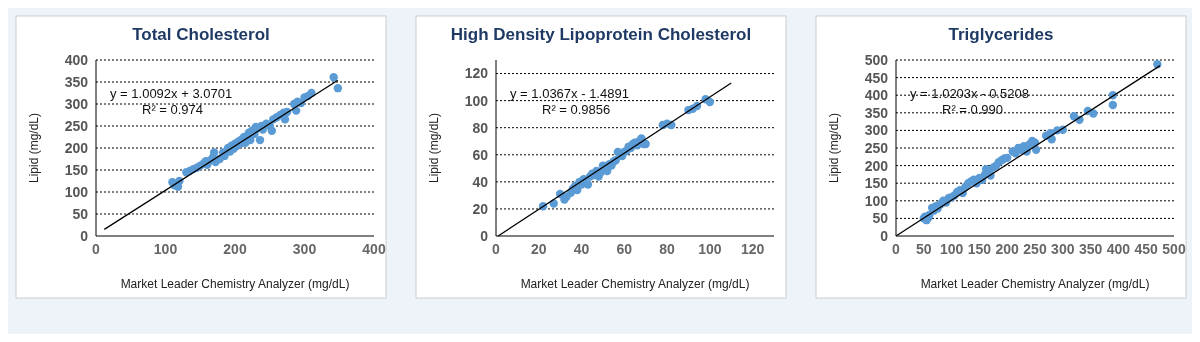 This screenshot has width=1200, height=342. I want to click on chart-title: Total Cholesterol, so click(201, 34).